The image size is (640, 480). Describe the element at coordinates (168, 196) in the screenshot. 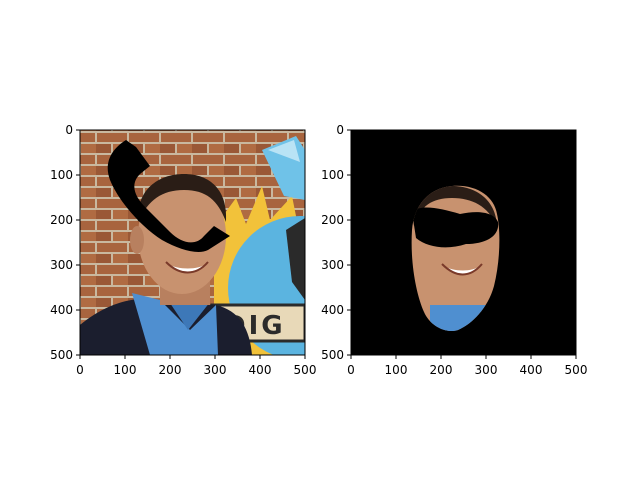

I see `phone-occlusion` at that location.